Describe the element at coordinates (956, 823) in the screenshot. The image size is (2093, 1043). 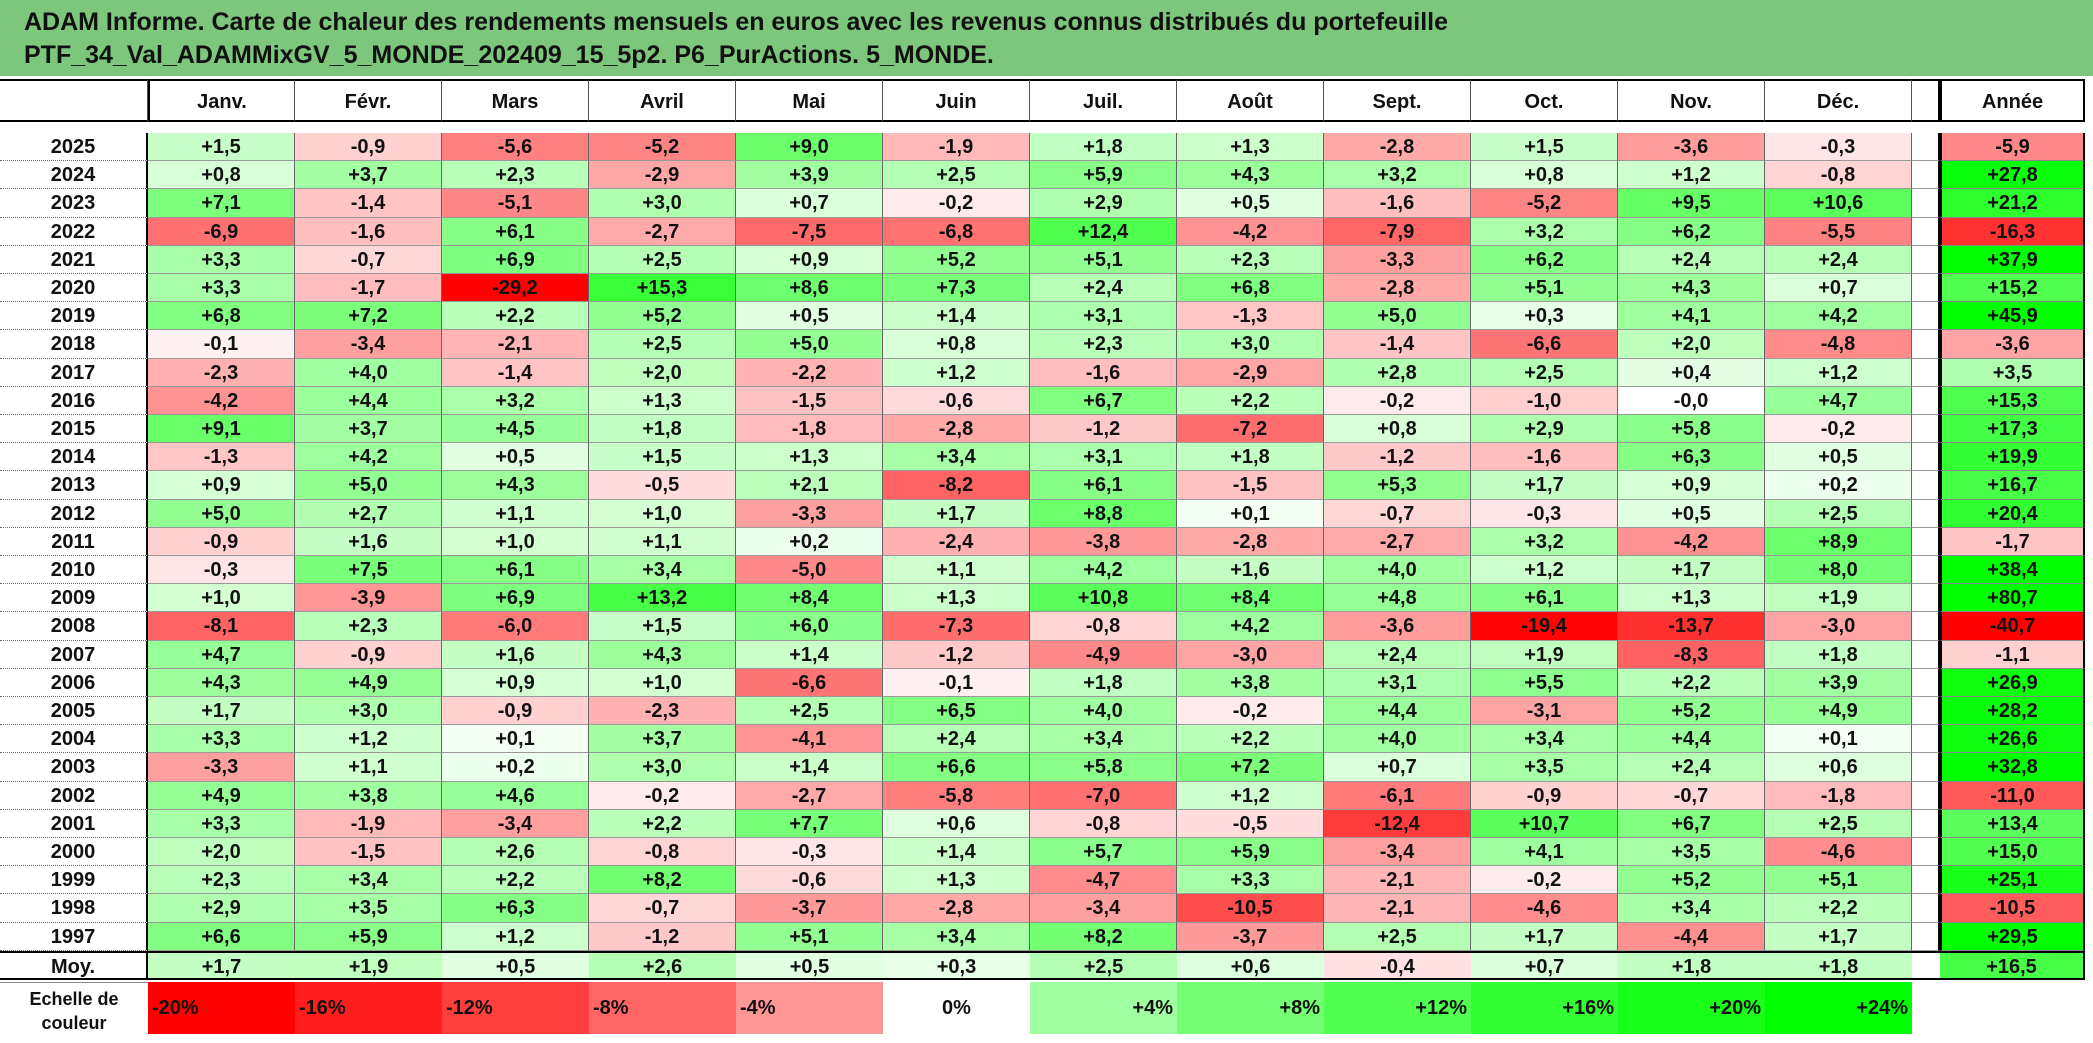
I see `heatmap-cell: +0,6` at that location.